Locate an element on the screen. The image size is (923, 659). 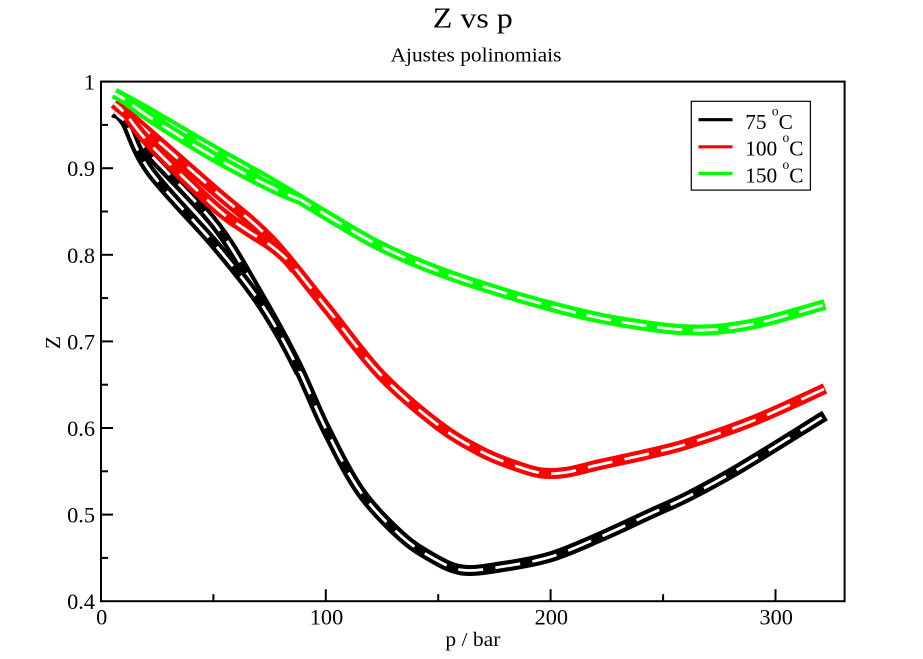
svg-text: 1 is located at coordinates (89, 82).